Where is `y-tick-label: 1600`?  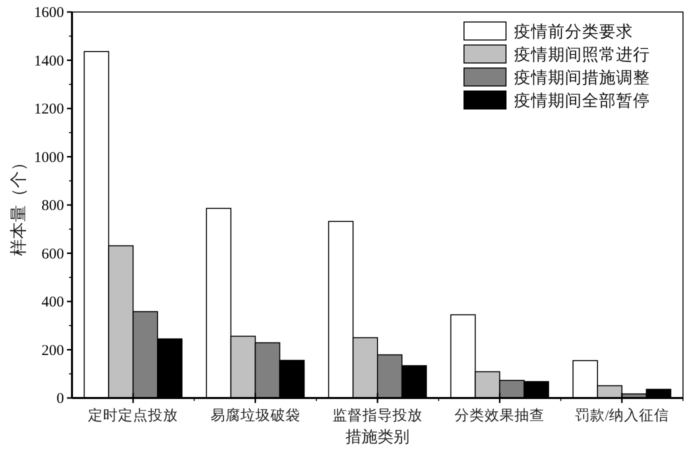 y-tick-label: 1600 is located at coordinates (49, 13).